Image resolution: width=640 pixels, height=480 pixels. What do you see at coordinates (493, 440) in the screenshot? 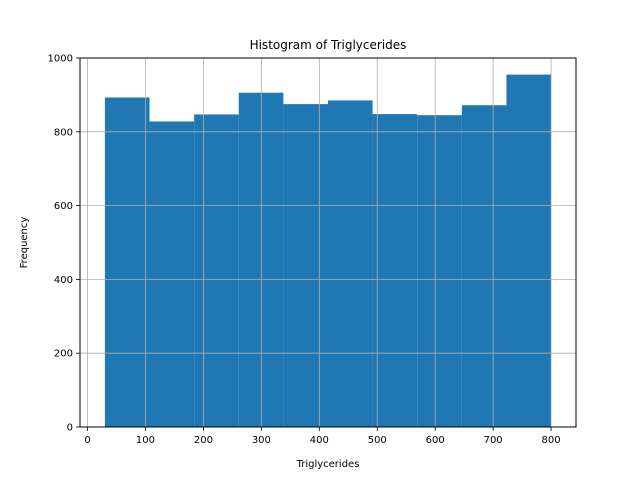
I see `x-tick-label: 700` at bounding box center [493, 440].